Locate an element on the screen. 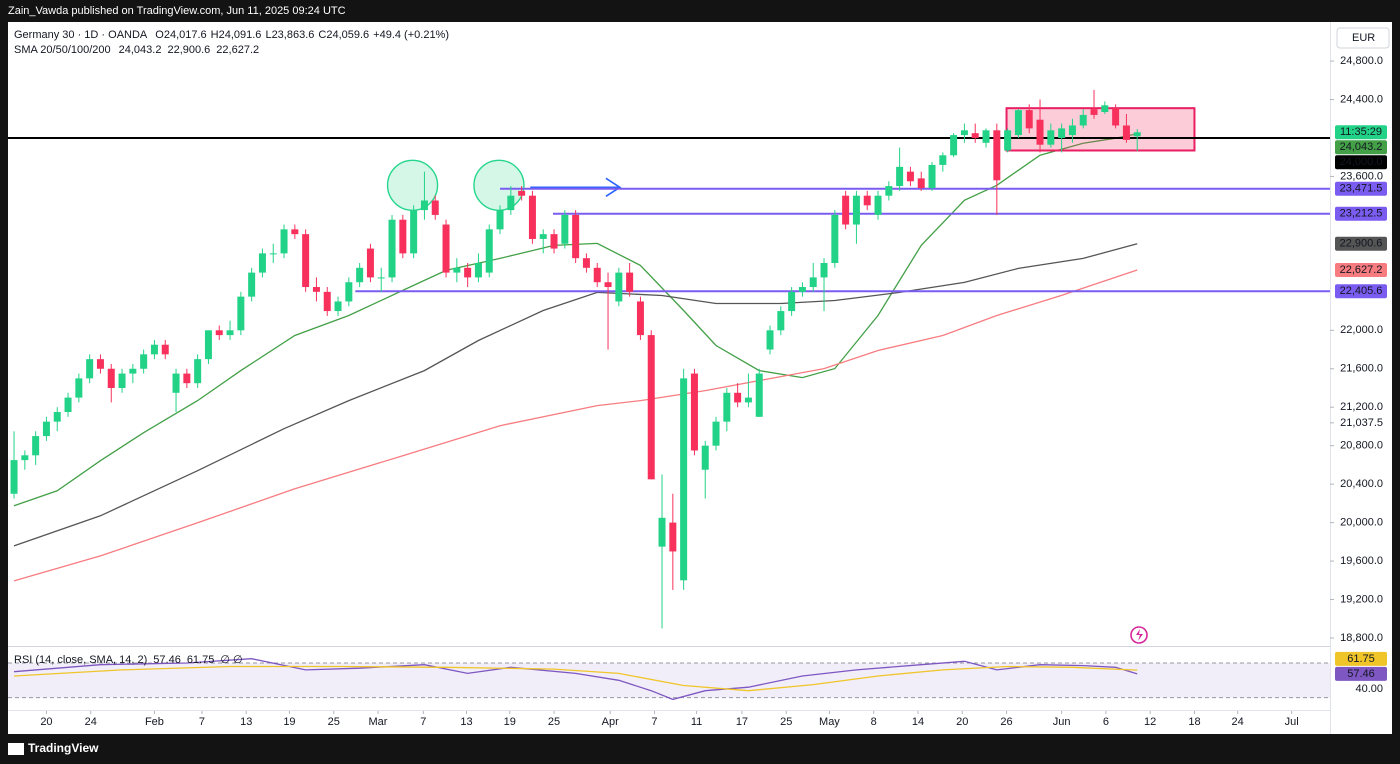 Image resolution: width=1400 pixels, height=764 pixels. price-badge-label: 23,212.5 is located at coordinates (1361, 214).